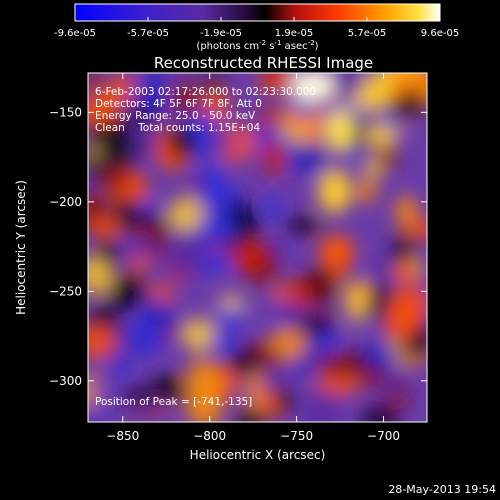  Describe the element at coordinates (175, 116) in the screenshot. I see `annotation-energy-range: Energy Range: 25.0 - 50.0 keV` at that location.